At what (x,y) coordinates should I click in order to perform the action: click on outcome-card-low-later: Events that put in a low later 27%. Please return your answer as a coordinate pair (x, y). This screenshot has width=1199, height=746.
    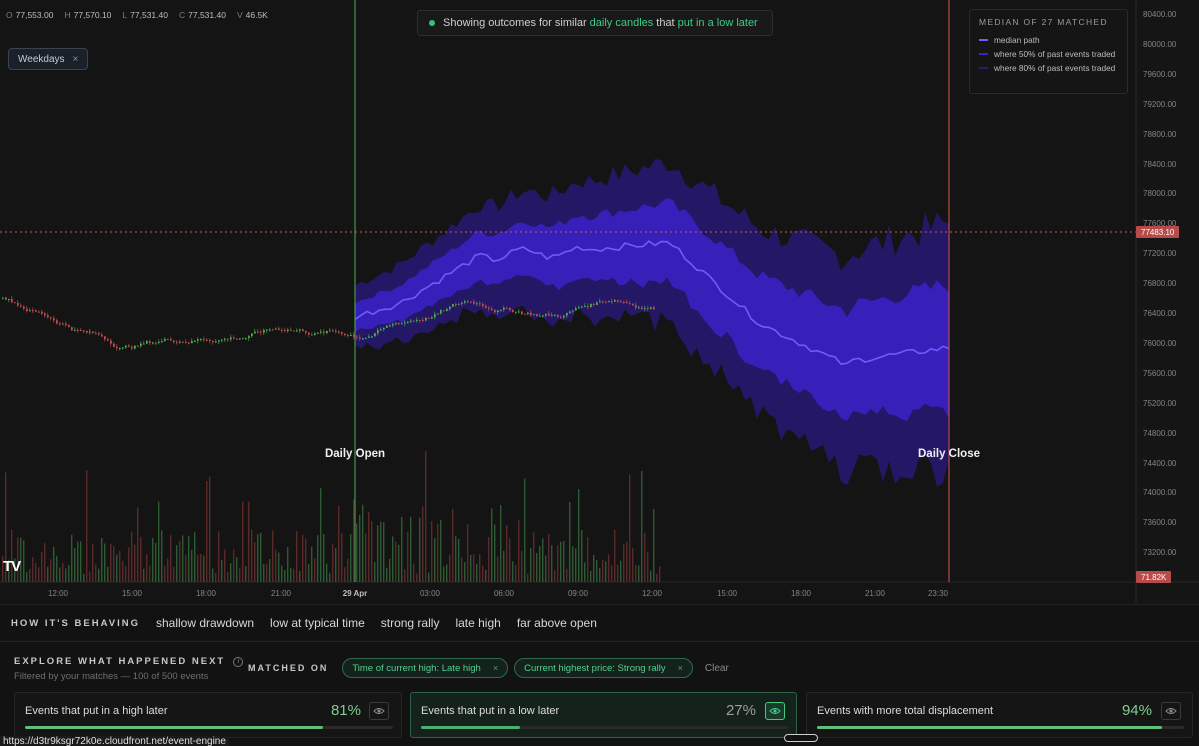
    Looking at the image, I should click on (603, 715).